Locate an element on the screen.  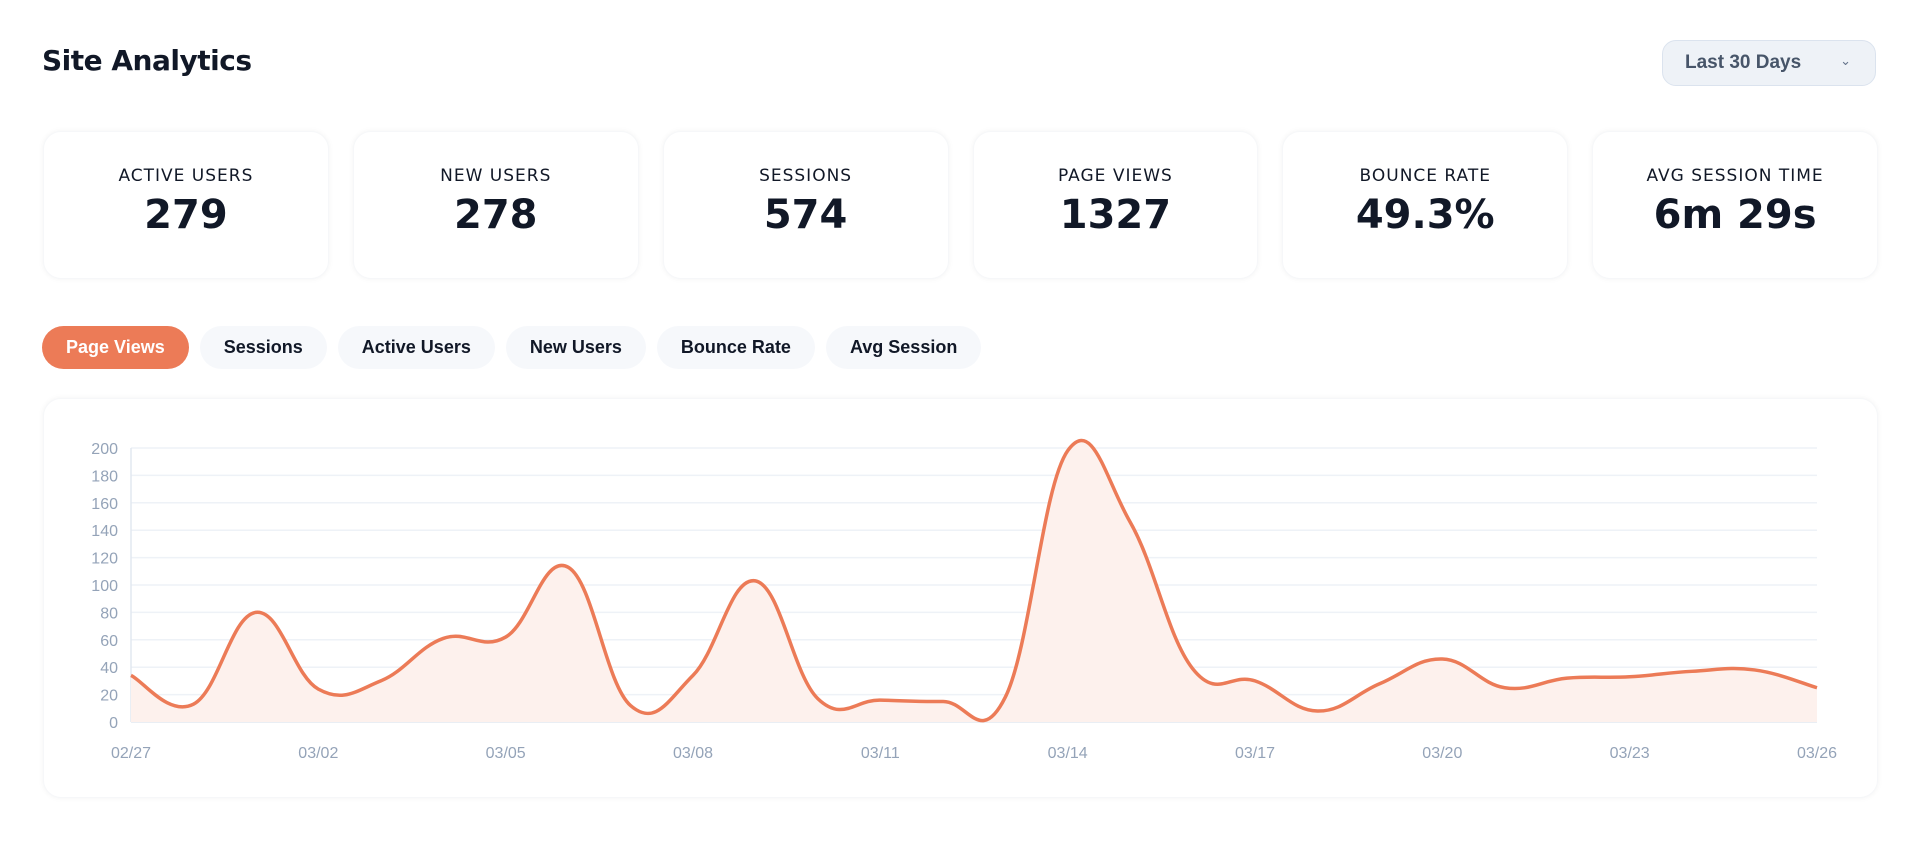
y-tick-label: 0 is located at coordinates (113, 723).